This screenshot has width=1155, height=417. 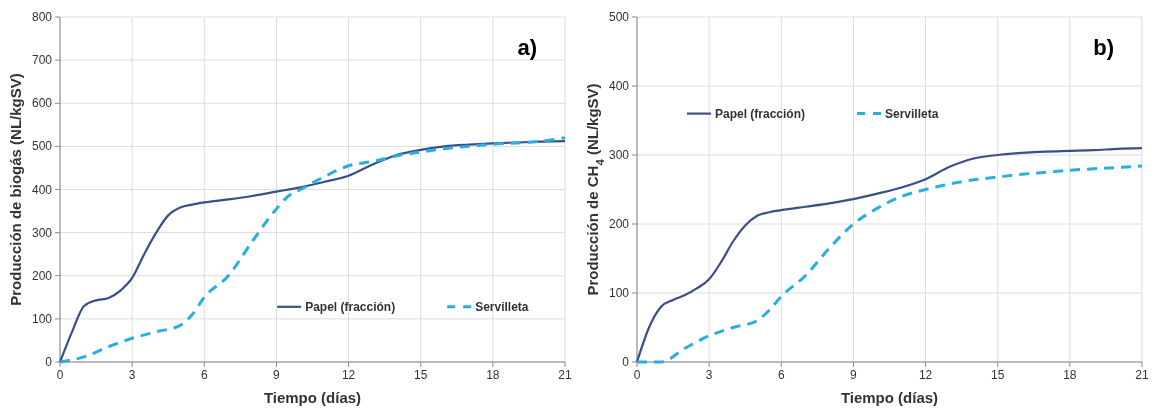 I want to click on y-axis-title: Producción de biogás (NL/kgSV), so click(x=15, y=189).